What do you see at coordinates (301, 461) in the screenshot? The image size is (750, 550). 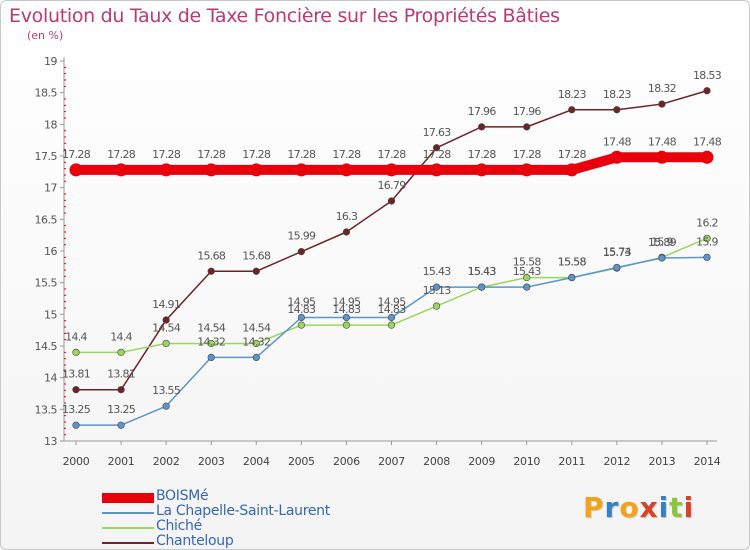 I see `x-tick-label: 2005` at bounding box center [301, 461].